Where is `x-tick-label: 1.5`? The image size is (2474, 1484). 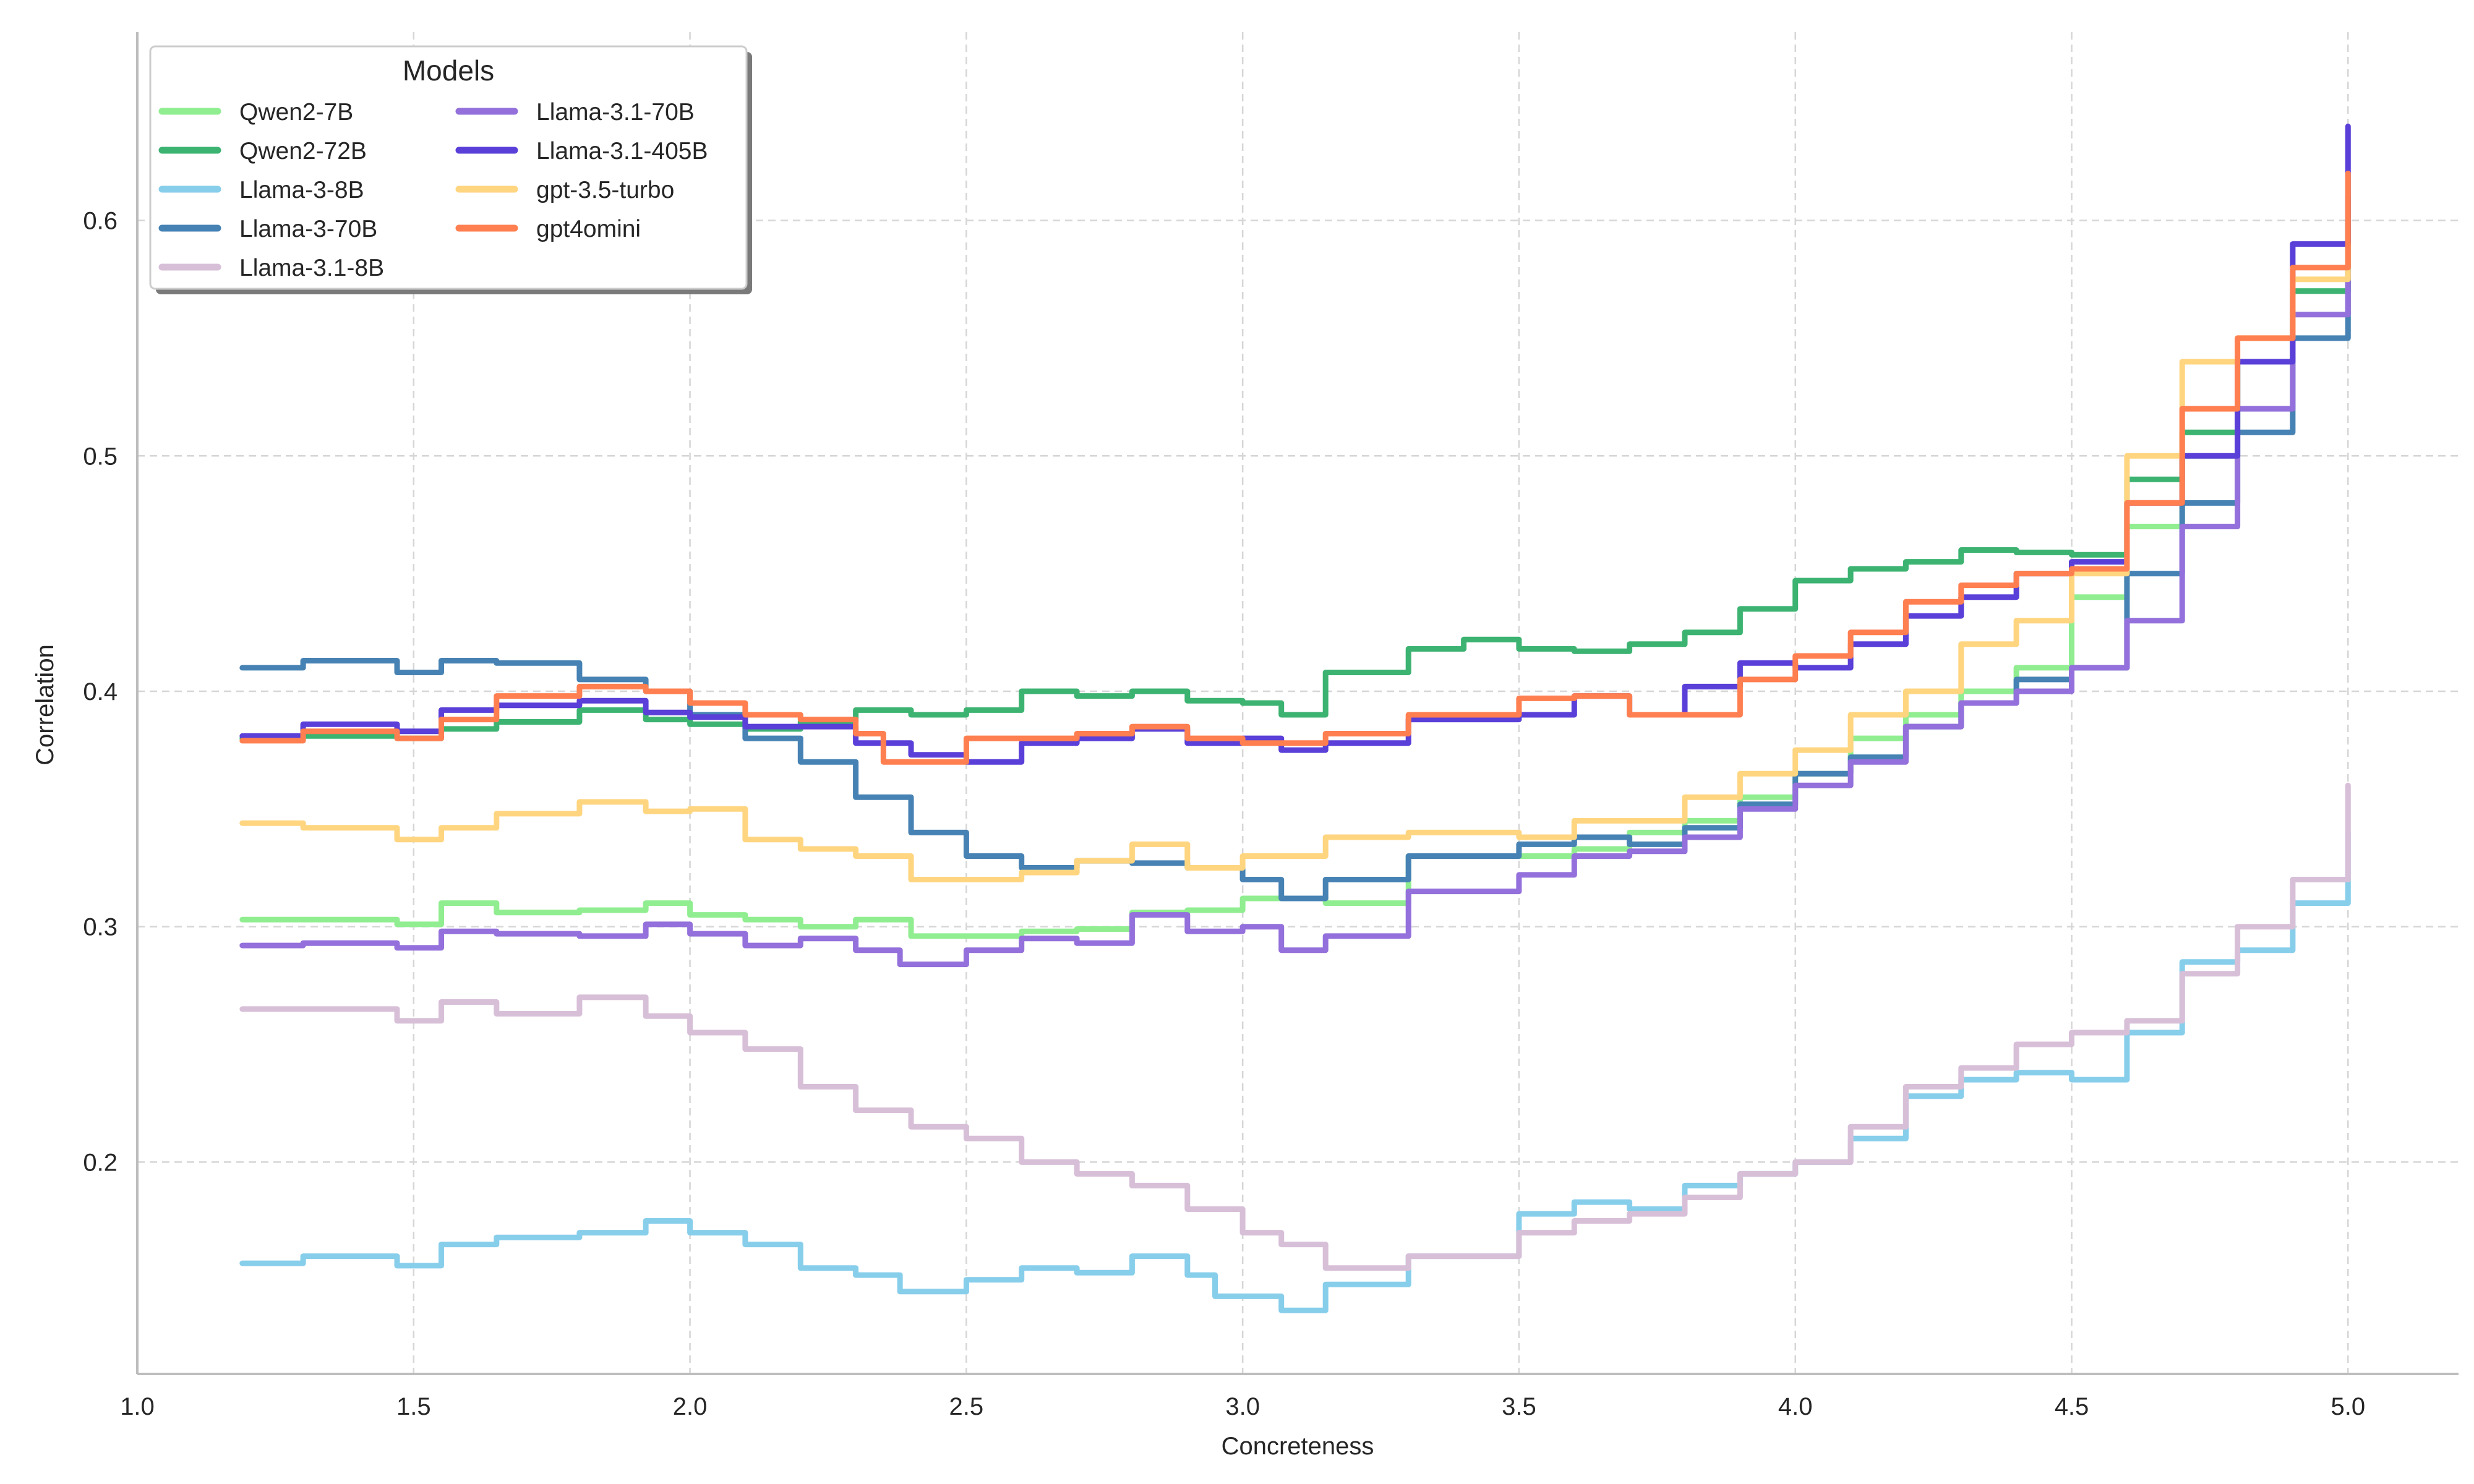 x-tick-label: 1.5 is located at coordinates (414, 1406).